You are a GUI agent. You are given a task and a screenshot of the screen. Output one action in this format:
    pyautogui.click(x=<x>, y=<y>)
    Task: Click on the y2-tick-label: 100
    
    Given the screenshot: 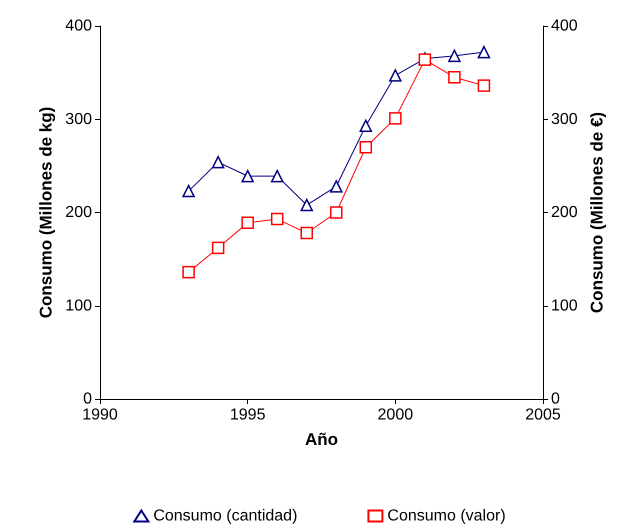 What is the action you would take?
    pyautogui.click(x=564, y=305)
    